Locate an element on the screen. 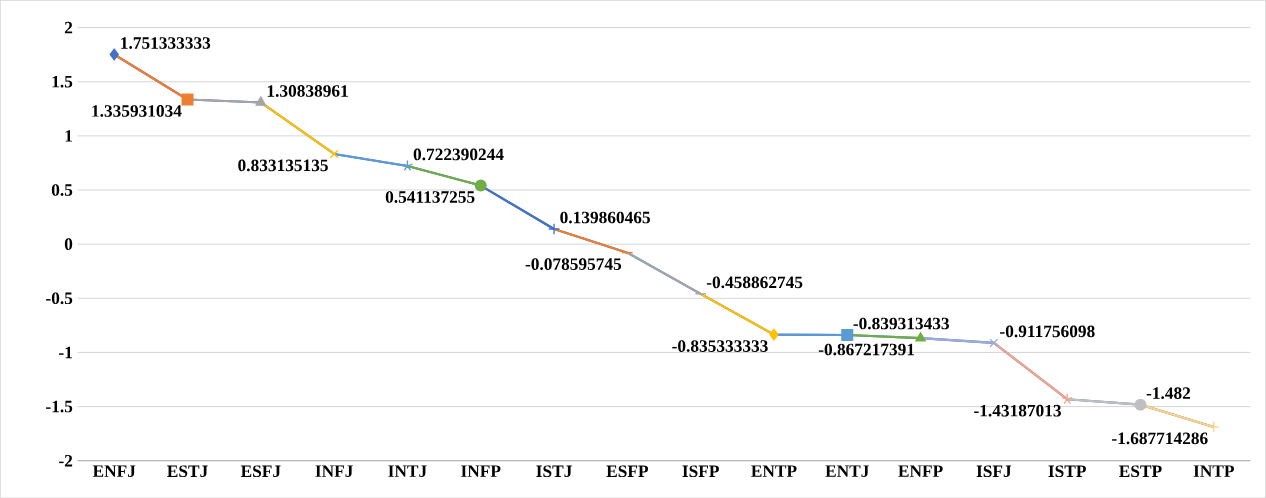  x-tick-label: ENFP is located at coordinates (920, 471).